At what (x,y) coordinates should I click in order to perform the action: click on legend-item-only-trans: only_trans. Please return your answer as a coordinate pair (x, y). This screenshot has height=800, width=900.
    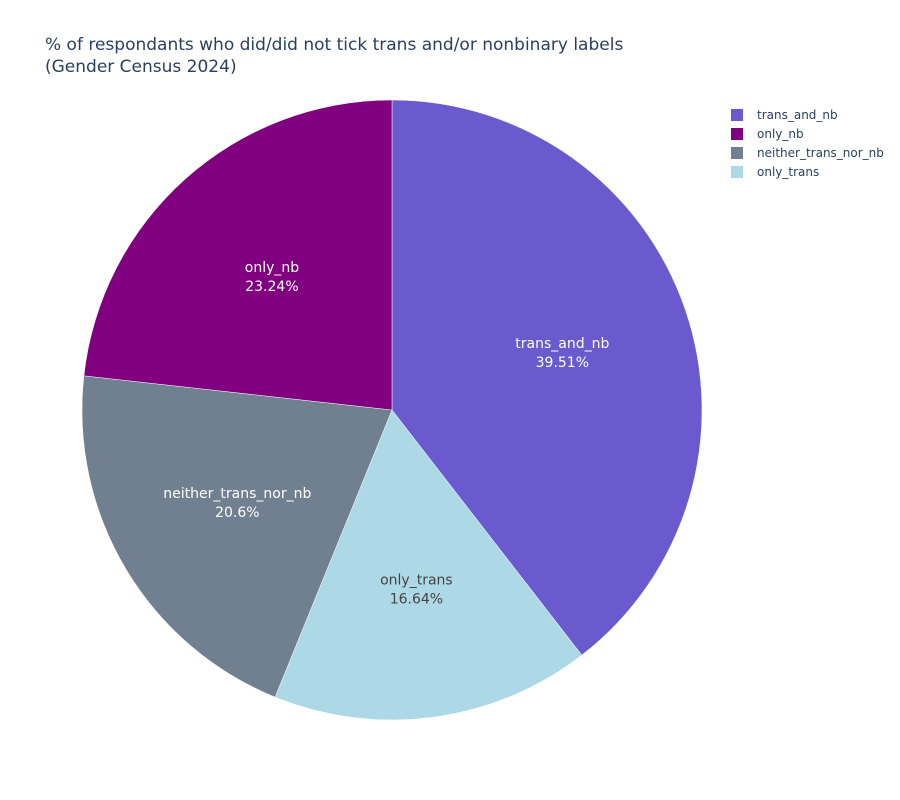
    Looking at the image, I should click on (775, 172).